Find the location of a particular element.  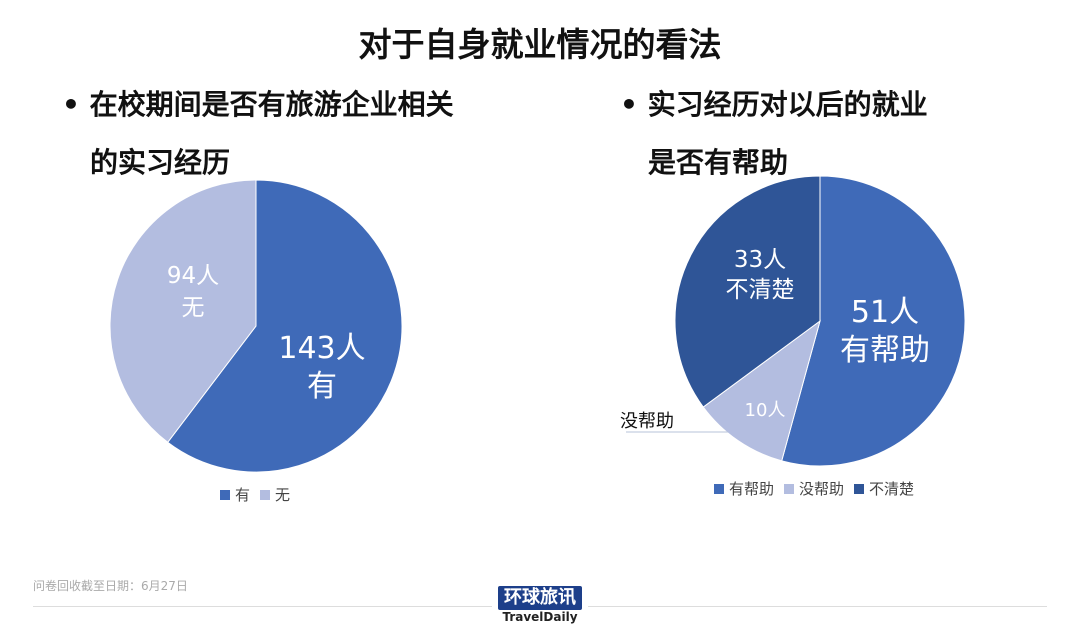

legend-1: 有 无 is located at coordinates (255, 494).